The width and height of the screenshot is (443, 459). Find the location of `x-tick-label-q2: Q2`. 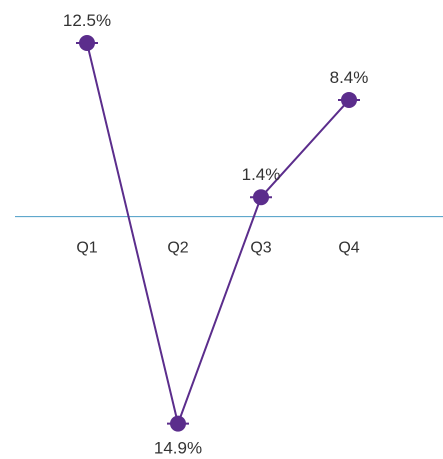

x-tick-label-q2: Q2 is located at coordinates (177, 248).